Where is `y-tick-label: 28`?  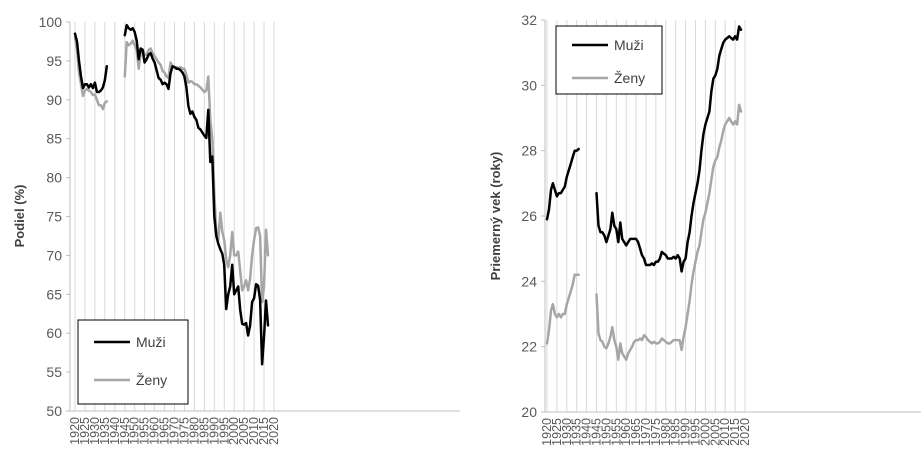
y-tick-label: 28 is located at coordinates (529, 151).